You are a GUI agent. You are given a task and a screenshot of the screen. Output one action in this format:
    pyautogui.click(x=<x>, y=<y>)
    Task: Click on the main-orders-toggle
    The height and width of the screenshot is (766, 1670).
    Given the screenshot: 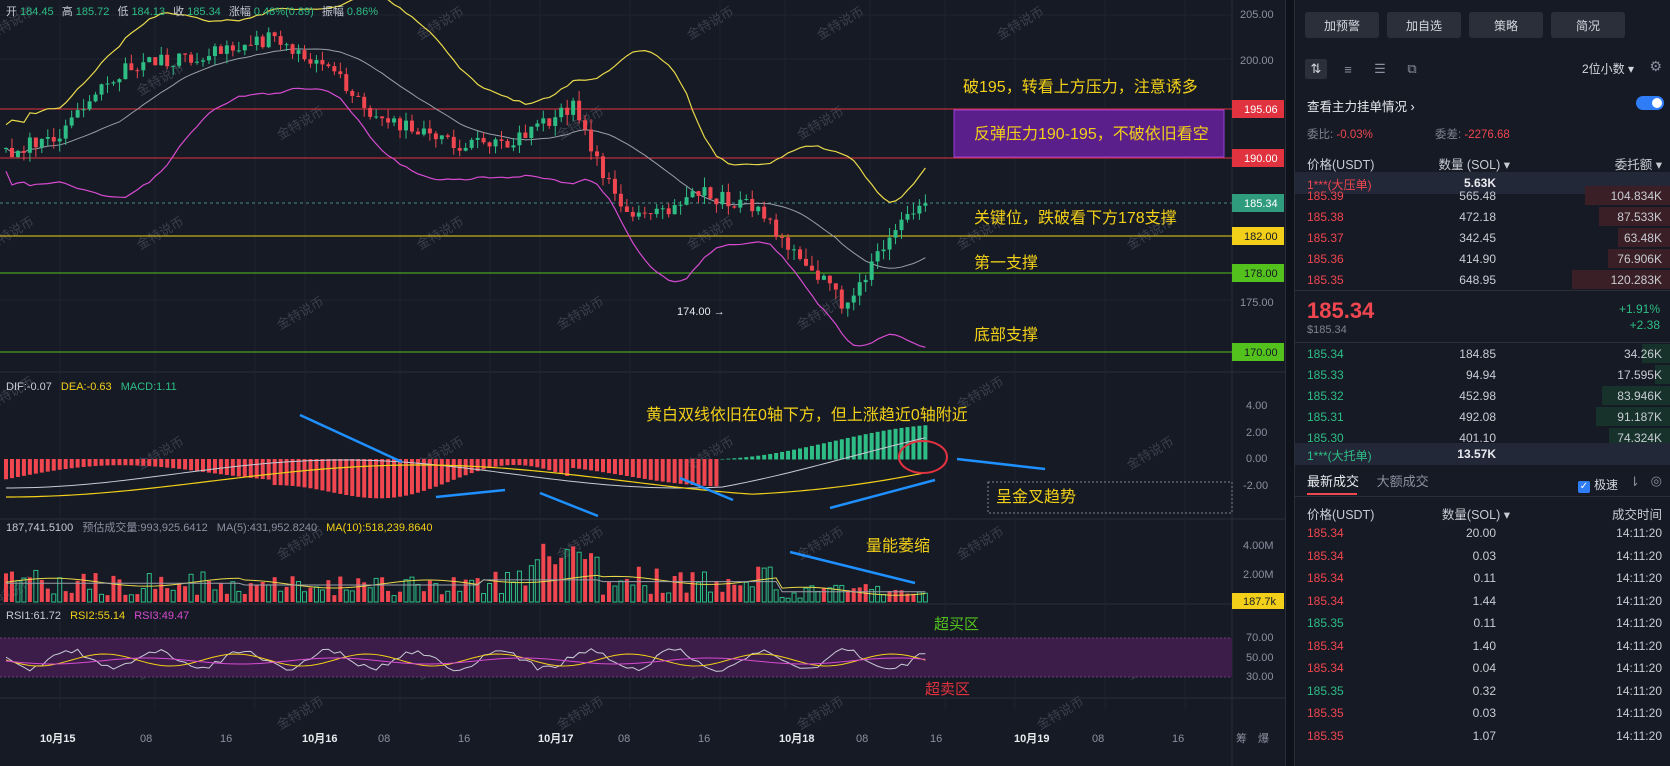 What is the action you would take?
    pyautogui.click(x=1650, y=103)
    